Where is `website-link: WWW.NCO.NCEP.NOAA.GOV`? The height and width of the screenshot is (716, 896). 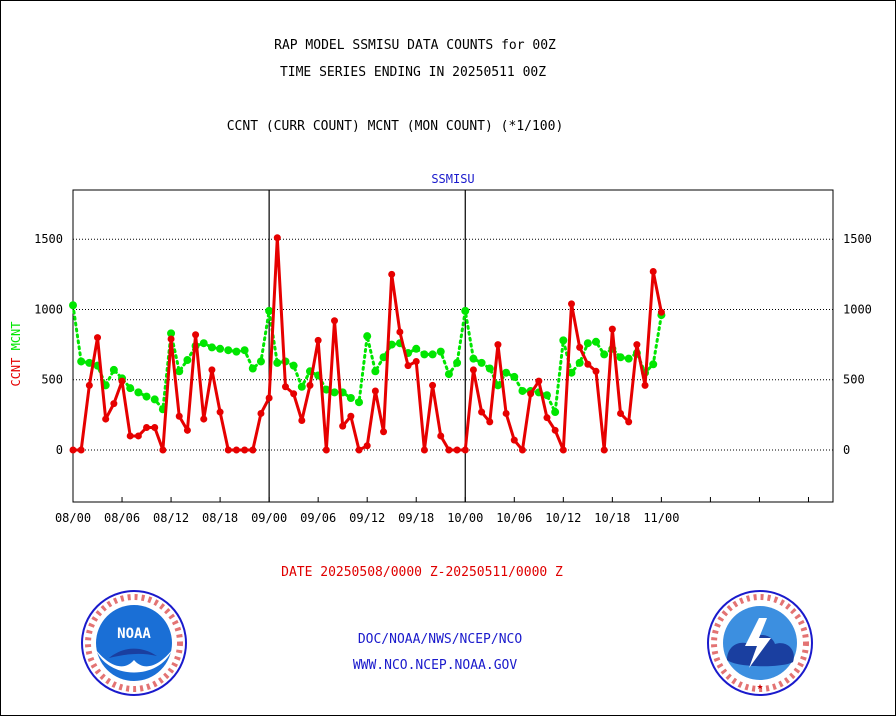 website-link: WWW.NCO.NCEP.NOAA.GOV is located at coordinates (435, 665).